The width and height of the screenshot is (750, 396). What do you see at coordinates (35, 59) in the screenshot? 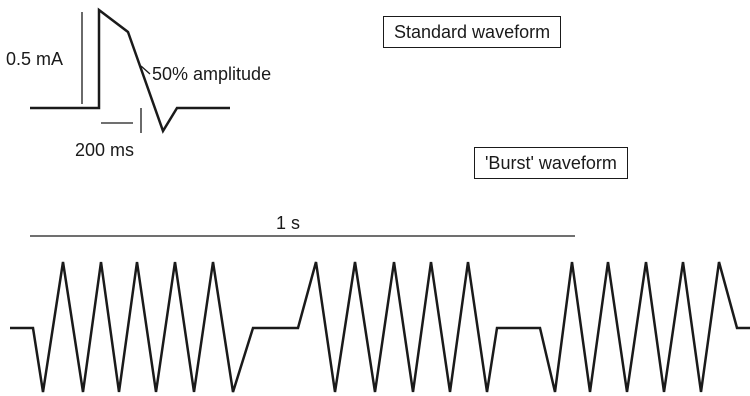
I see `amplitude-label: 0.5 mA` at bounding box center [35, 59].